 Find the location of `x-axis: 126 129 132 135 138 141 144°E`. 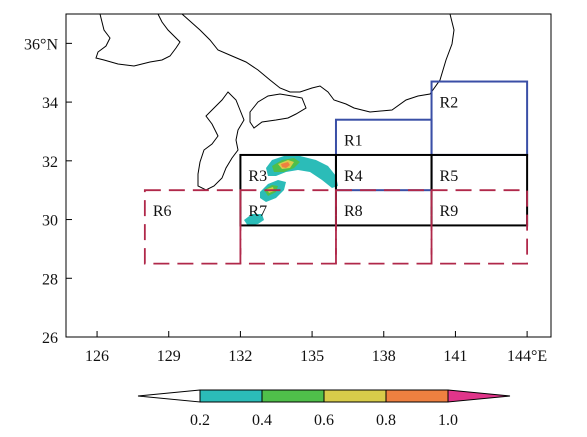

x-axis: 126 129 132 135 138 141 144°E is located at coordinates (316, 348).